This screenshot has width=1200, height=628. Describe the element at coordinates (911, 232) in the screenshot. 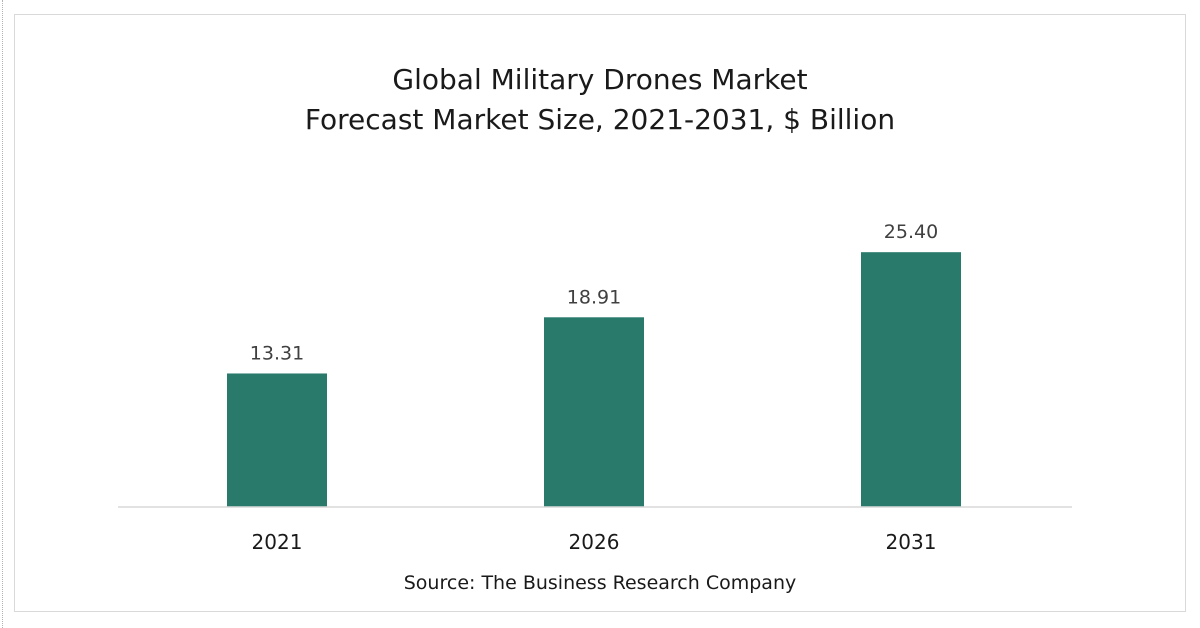

I see `value-label-2031: 25.40` at that location.